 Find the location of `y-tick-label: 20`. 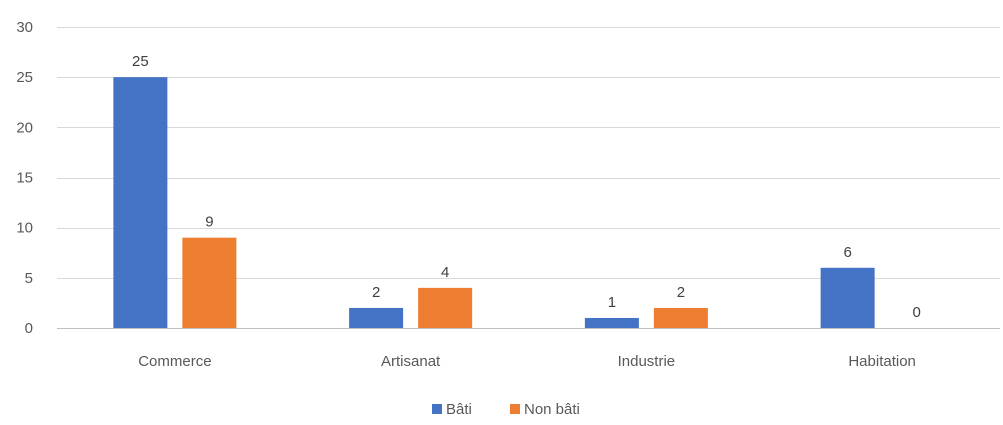

y-tick-label: 20 is located at coordinates (24, 127).